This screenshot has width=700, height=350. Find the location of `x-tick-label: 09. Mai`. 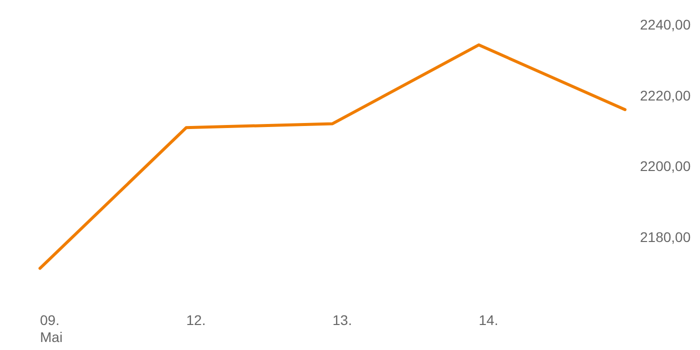

x-tick-label: 09. Mai is located at coordinates (51, 328).